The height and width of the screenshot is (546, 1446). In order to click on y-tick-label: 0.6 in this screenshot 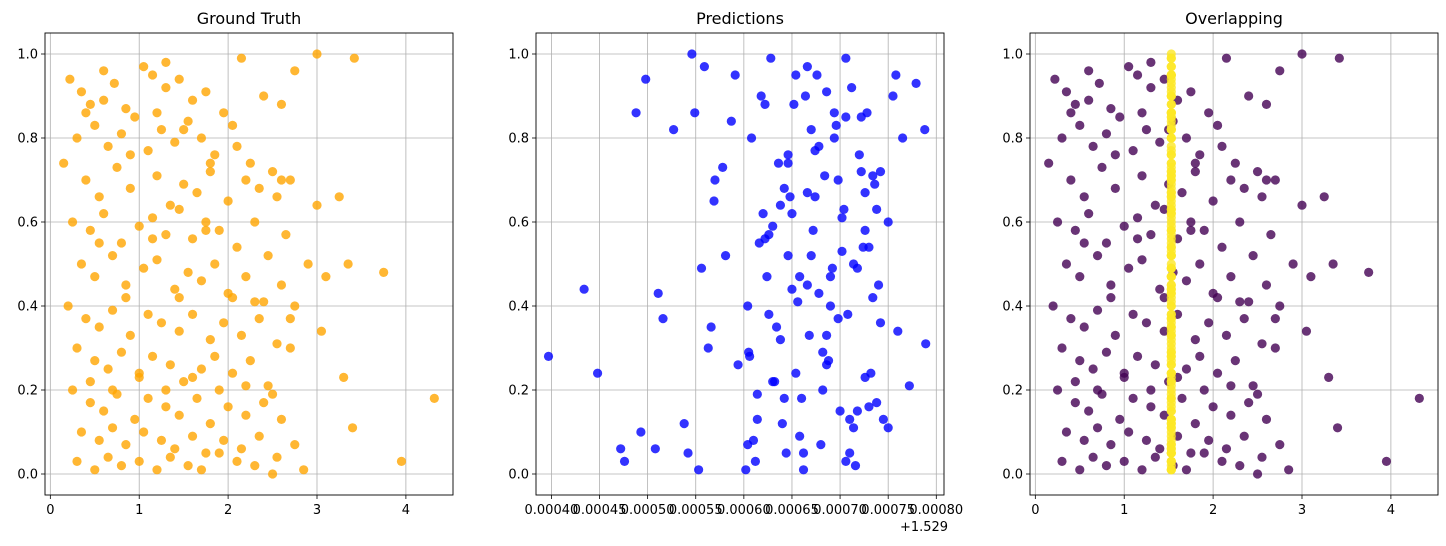, I will do `click(518, 223)`.